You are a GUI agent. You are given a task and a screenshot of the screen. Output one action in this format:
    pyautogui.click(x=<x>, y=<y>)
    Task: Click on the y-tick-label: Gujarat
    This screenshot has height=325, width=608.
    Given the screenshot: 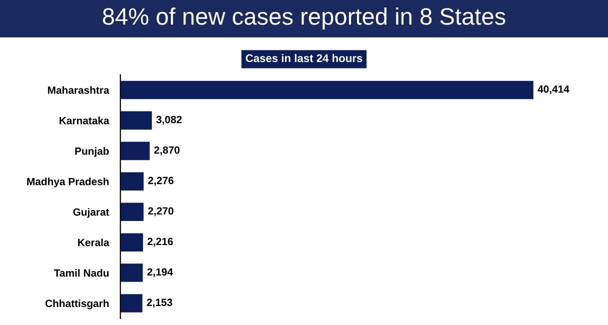 What is the action you would take?
    pyautogui.click(x=91, y=213)
    